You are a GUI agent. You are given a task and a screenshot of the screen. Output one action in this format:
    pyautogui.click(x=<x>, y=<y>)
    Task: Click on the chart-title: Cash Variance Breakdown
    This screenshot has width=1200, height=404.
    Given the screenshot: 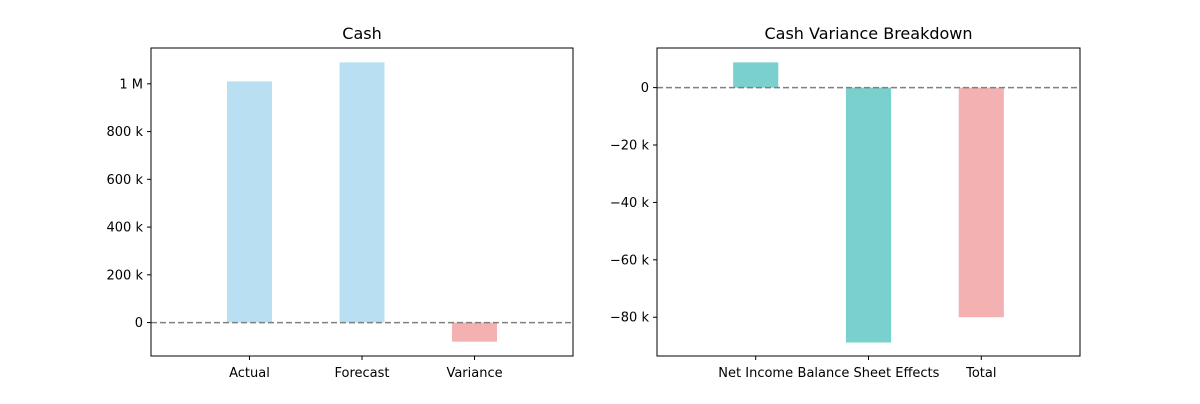 What is the action you would take?
    pyautogui.click(x=868, y=33)
    